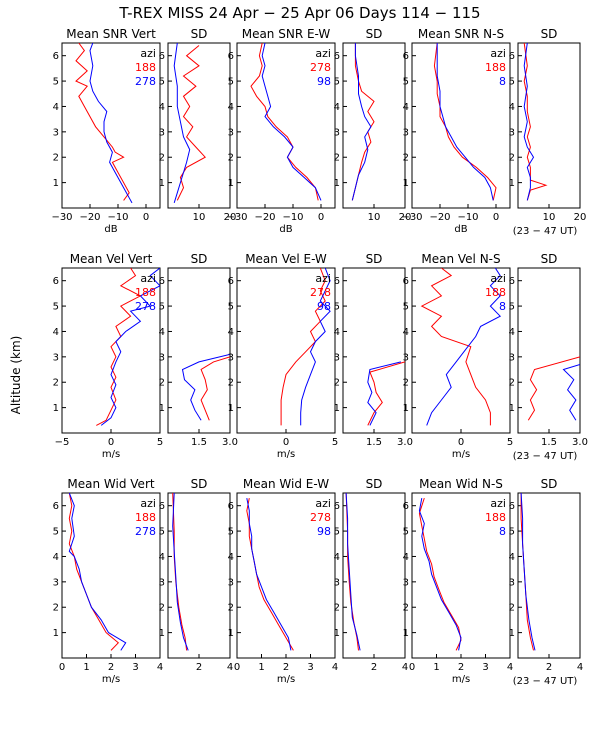 This screenshot has width=600, height=750. I want to click on panel-title: Mean SNR E-W, so click(286, 34).